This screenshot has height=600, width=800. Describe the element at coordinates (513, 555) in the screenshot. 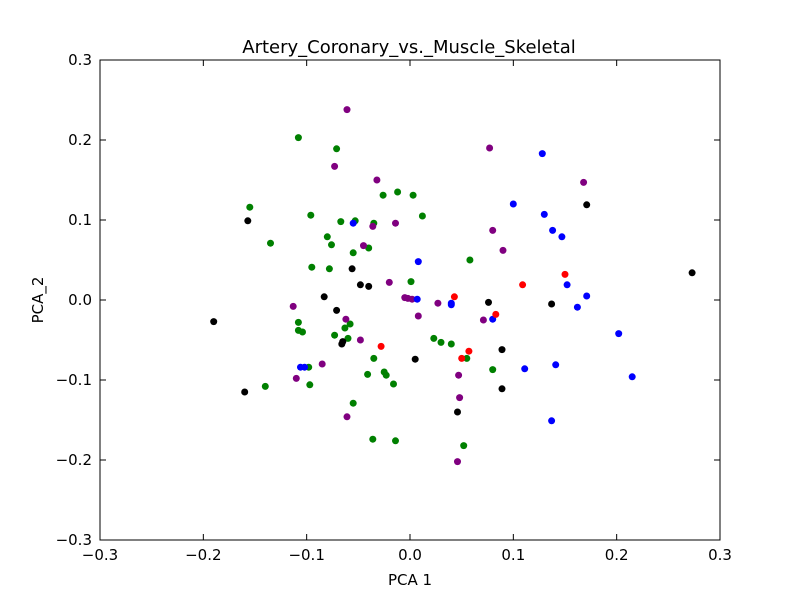

I see `x-tick-label: 0.1` at that location.